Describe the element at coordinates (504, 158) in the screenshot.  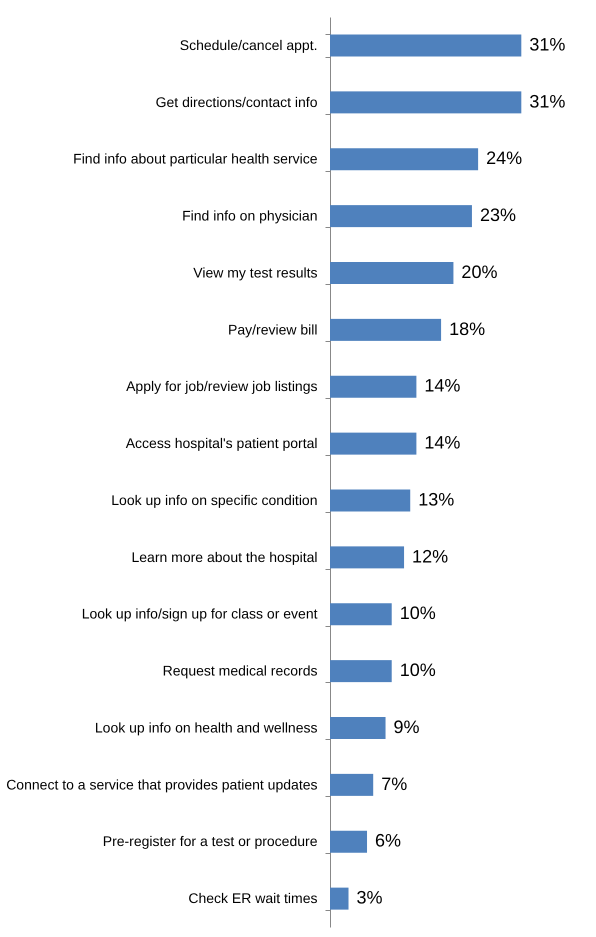
I see `data-label: 24%` at that location.